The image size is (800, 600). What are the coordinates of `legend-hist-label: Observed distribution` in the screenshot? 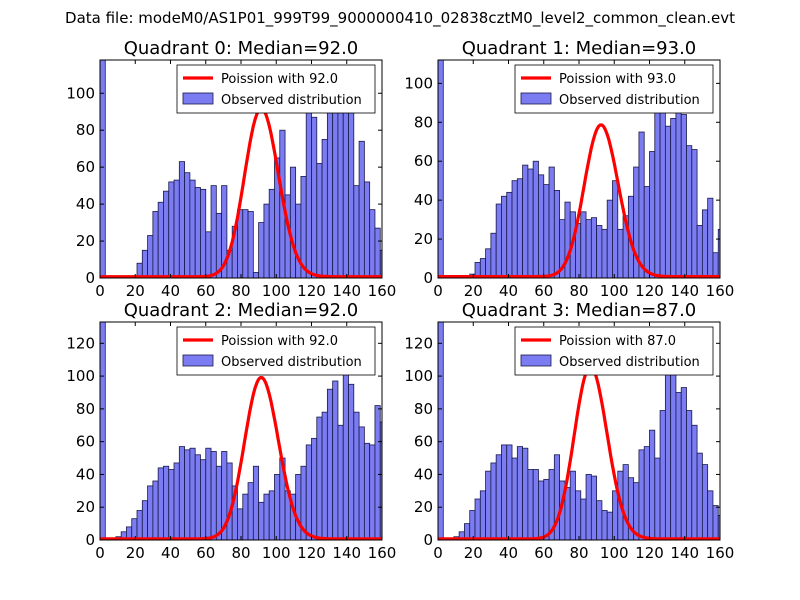 It's located at (291, 100).